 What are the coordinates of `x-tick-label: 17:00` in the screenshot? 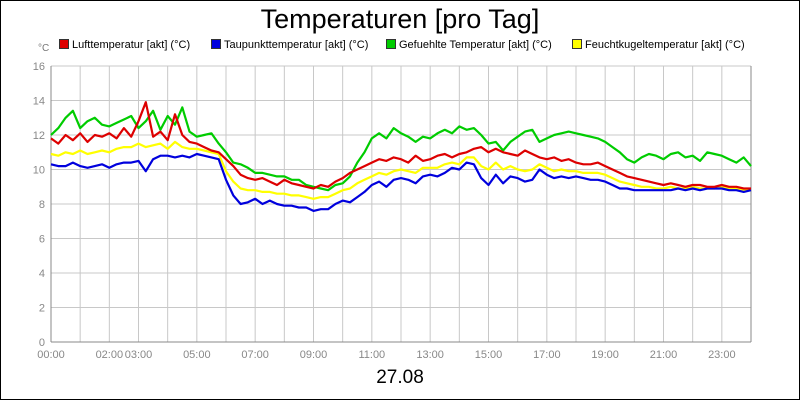 It's located at (547, 355).